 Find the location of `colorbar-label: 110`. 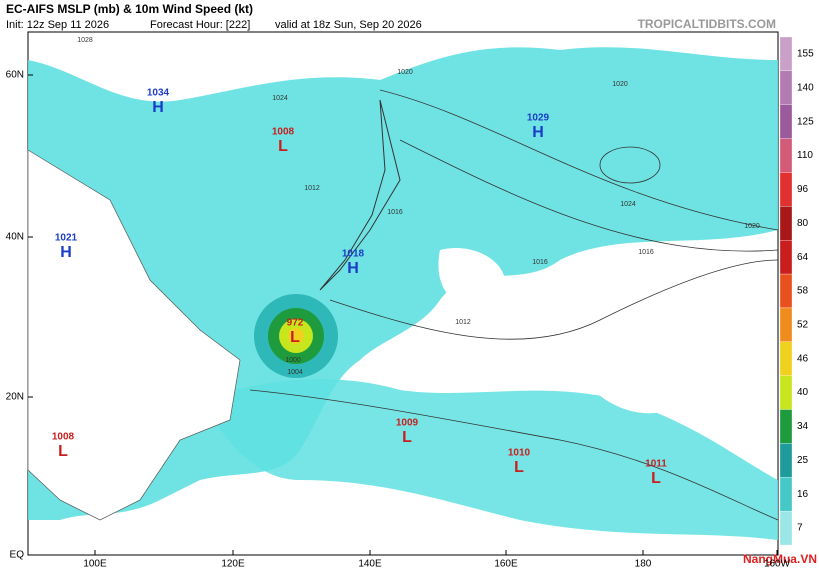

colorbar-label: 110 is located at coordinates (805, 155).